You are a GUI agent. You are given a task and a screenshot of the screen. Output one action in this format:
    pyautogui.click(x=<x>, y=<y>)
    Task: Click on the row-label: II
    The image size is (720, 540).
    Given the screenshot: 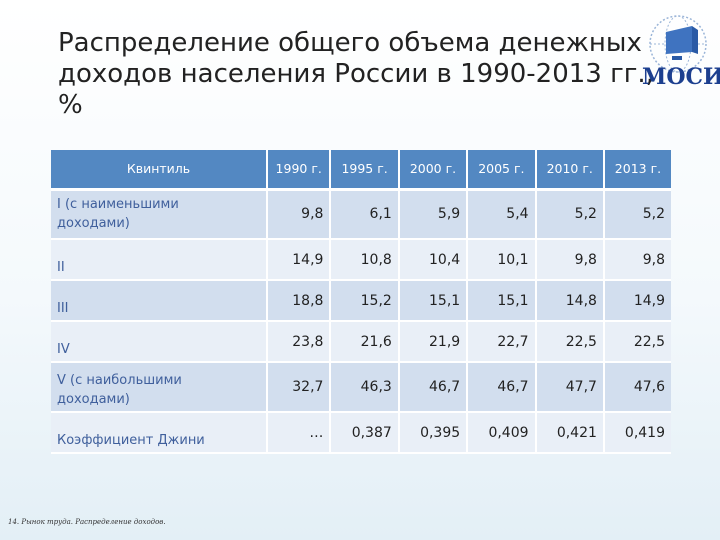 What is the action you would take?
    pyautogui.click(x=159, y=260)
    